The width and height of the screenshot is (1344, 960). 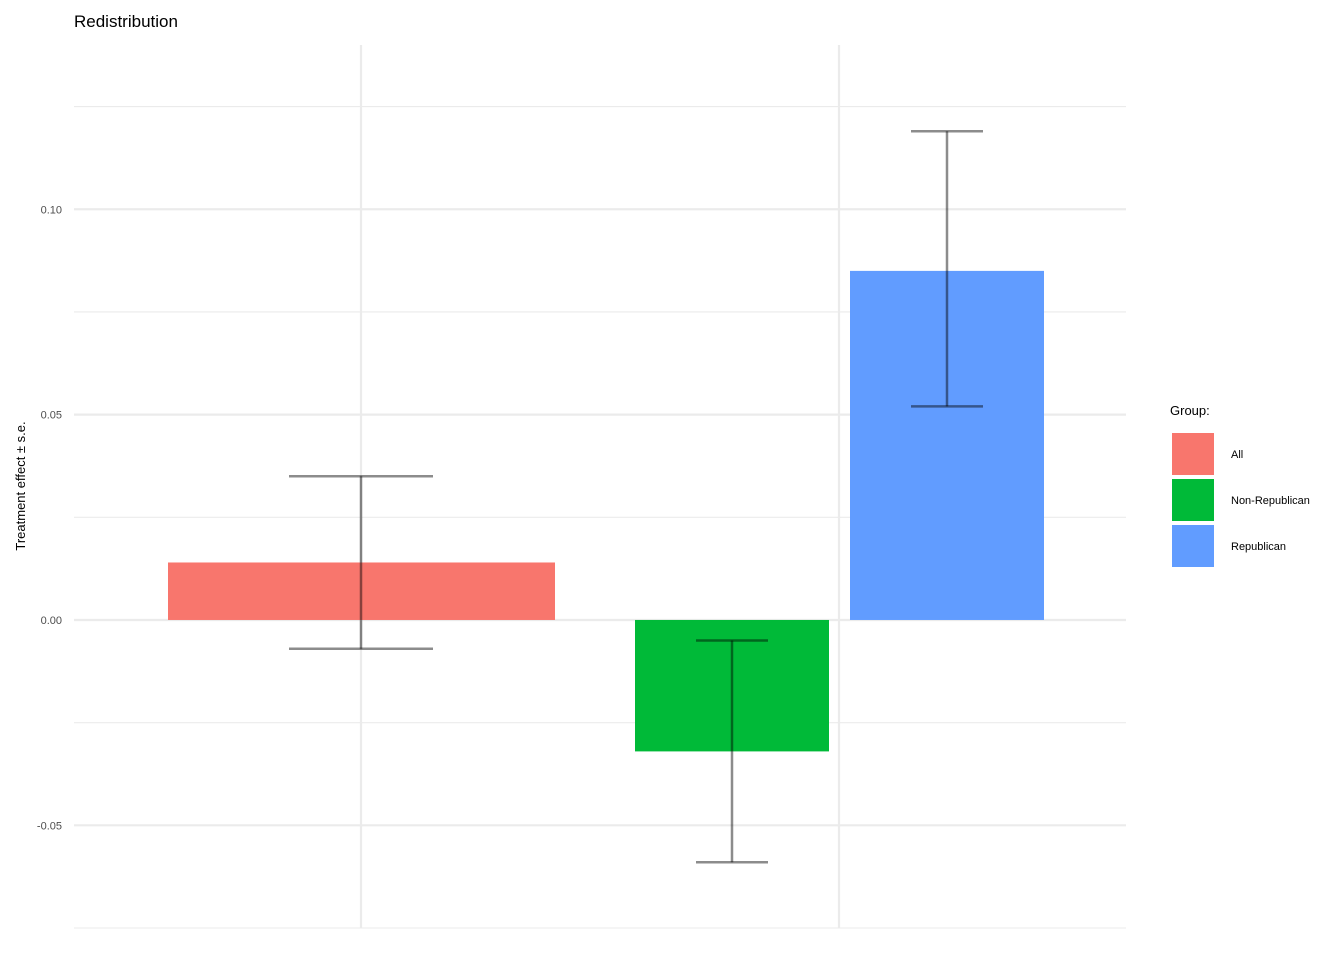 What do you see at coordinates (49, 518) in the screenshot?
I see `y-tick-labels: -0.05 0.00 0.05 0.10` at bounding box center [49, 518].